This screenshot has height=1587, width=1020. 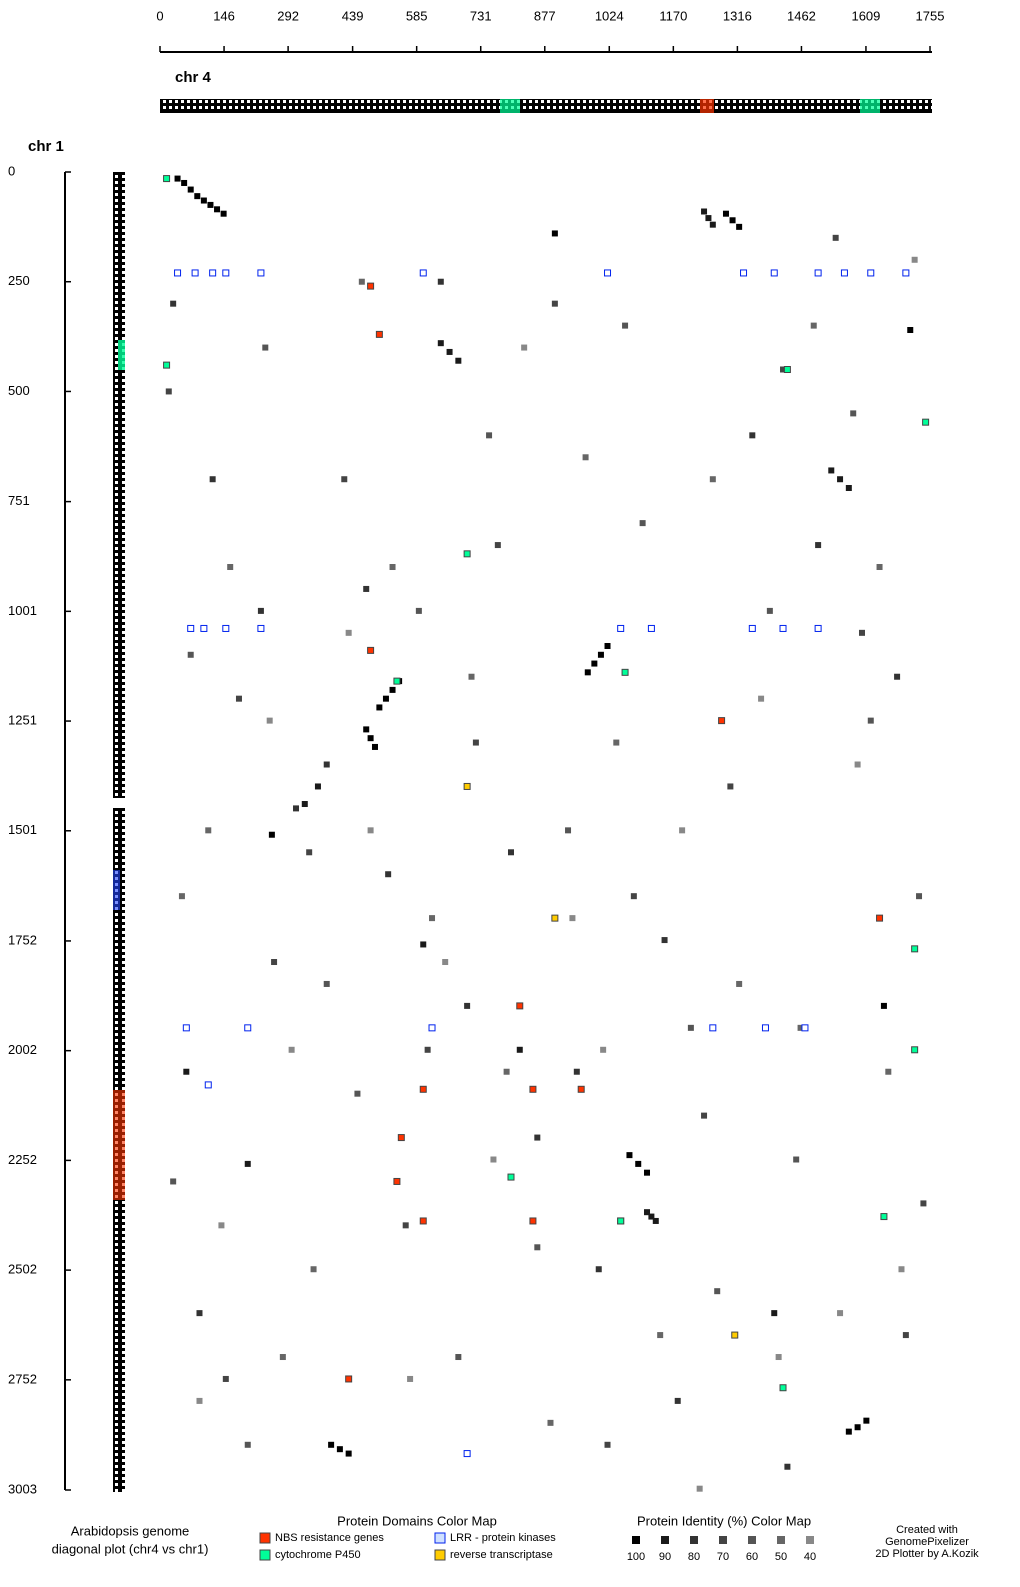 I want to click on y-tick-label: 1251, so click(x=22, y=719).